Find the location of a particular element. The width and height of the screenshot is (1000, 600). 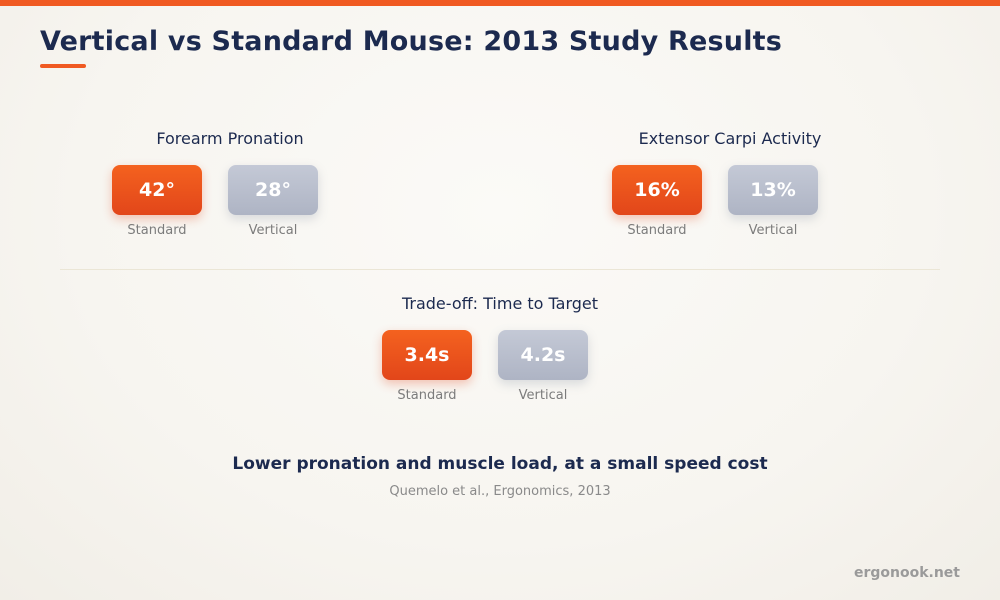

standard-value-tile: 16% is located at coordinates (657, 190).